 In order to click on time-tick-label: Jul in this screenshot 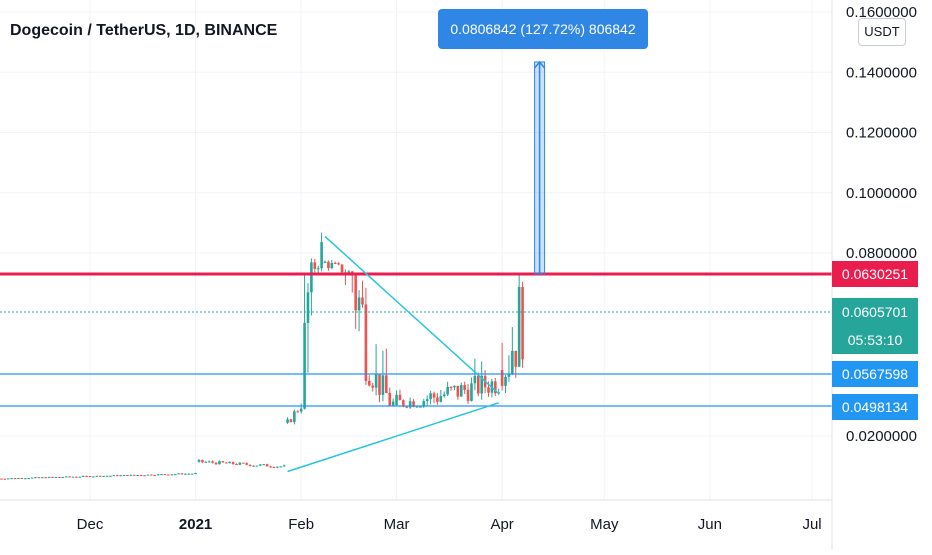, I will do `click(811, 524)`.